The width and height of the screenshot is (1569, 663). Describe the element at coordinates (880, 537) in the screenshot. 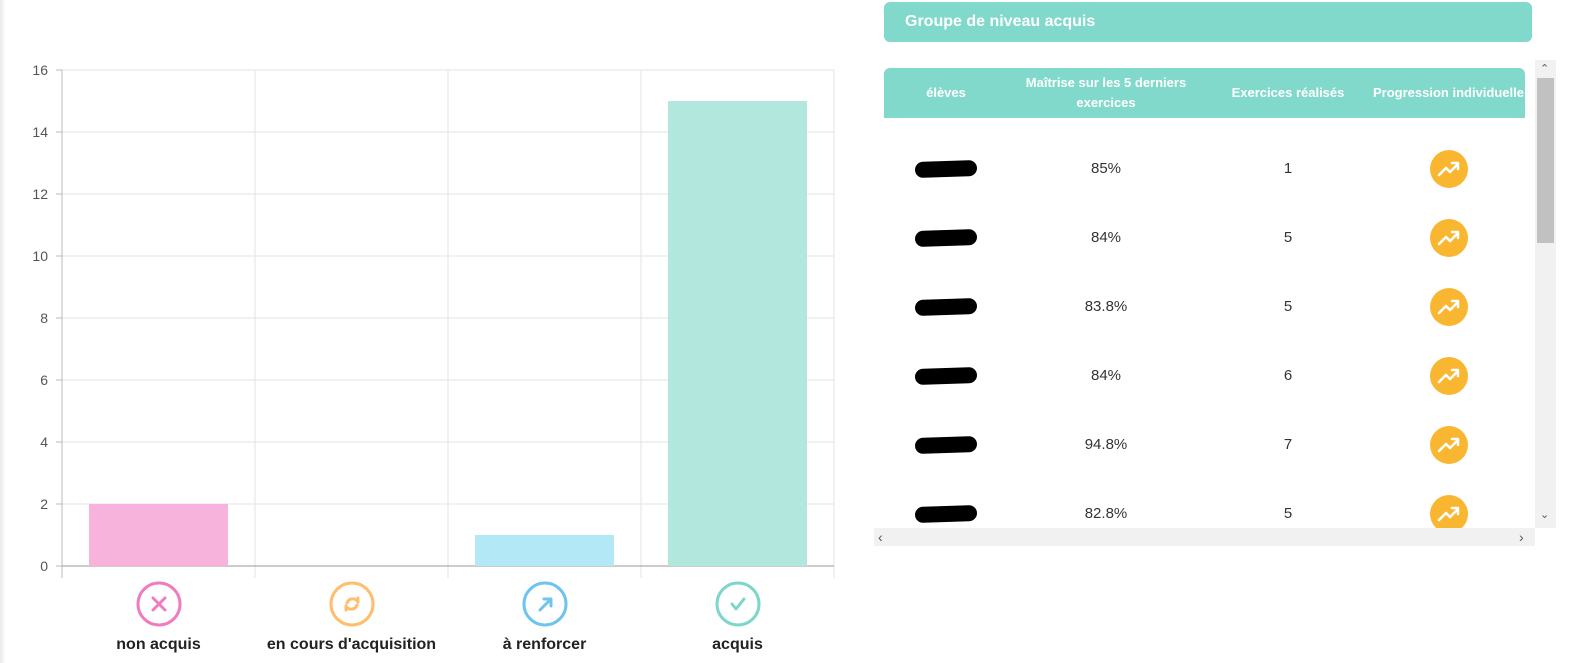

I see `scroll-left-icon: ‹` at that location.